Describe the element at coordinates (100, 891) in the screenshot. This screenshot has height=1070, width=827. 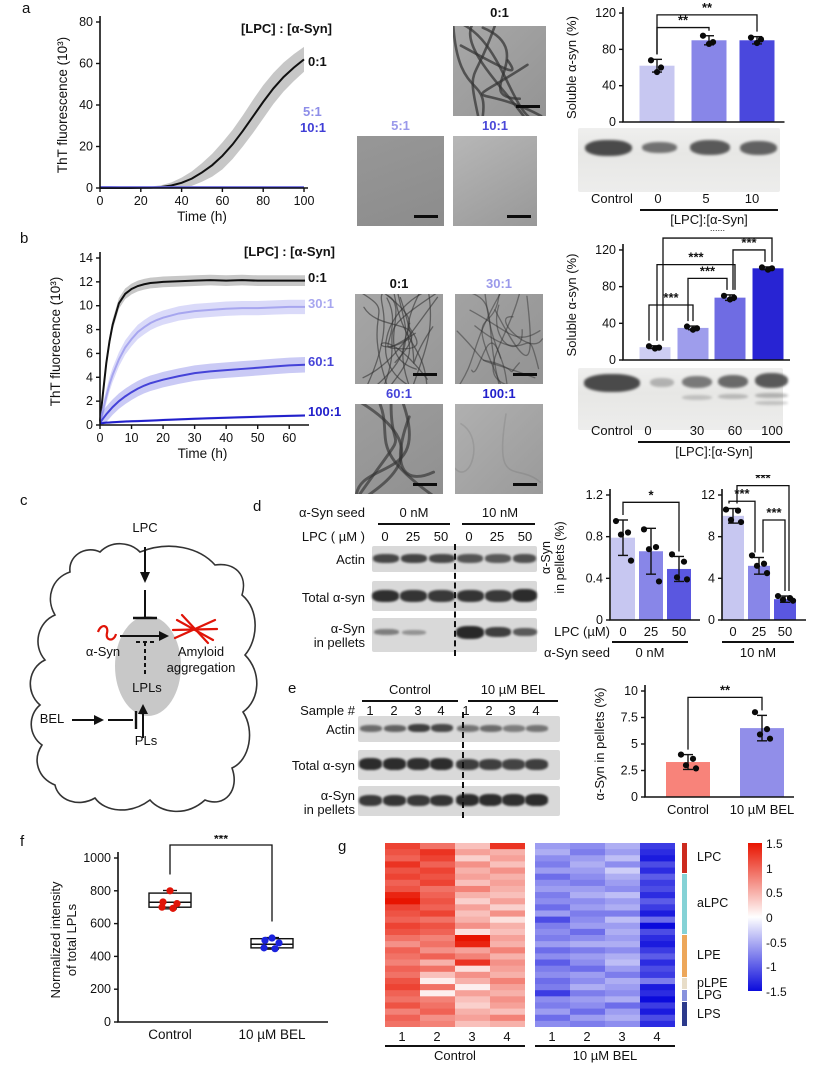
I see `svg-text: 800` at that location.